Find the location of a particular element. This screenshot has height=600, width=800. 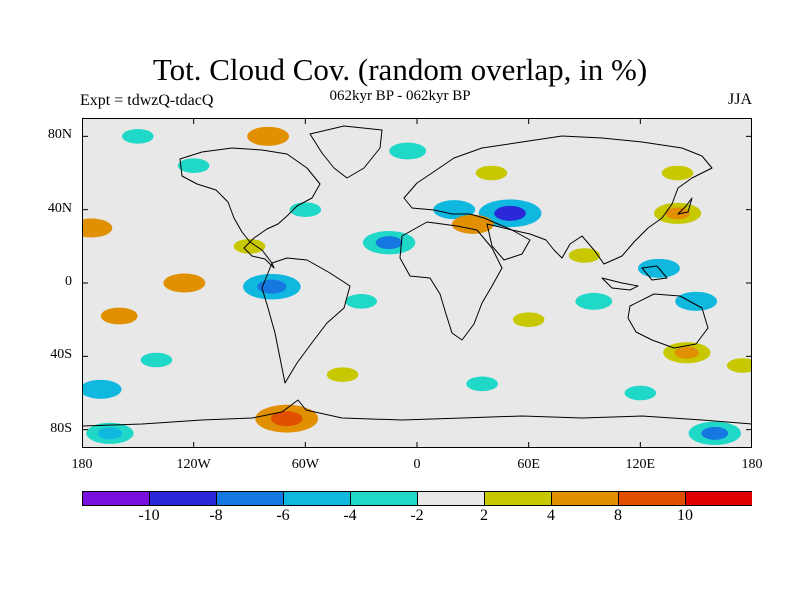

coast-africa is located at coordinates (451, 281).